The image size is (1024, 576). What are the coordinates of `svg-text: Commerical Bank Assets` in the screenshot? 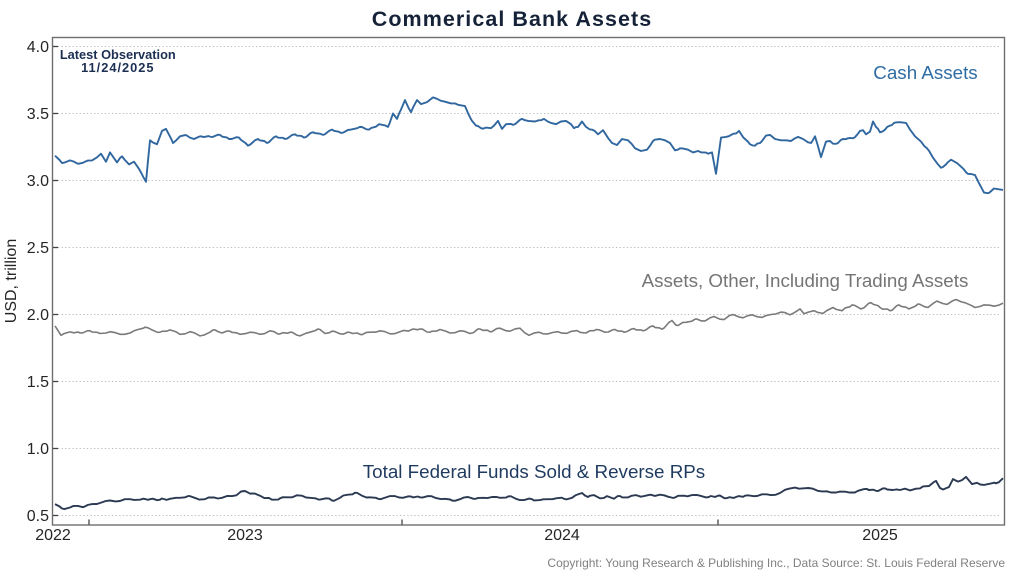 It's located at (512, 19).